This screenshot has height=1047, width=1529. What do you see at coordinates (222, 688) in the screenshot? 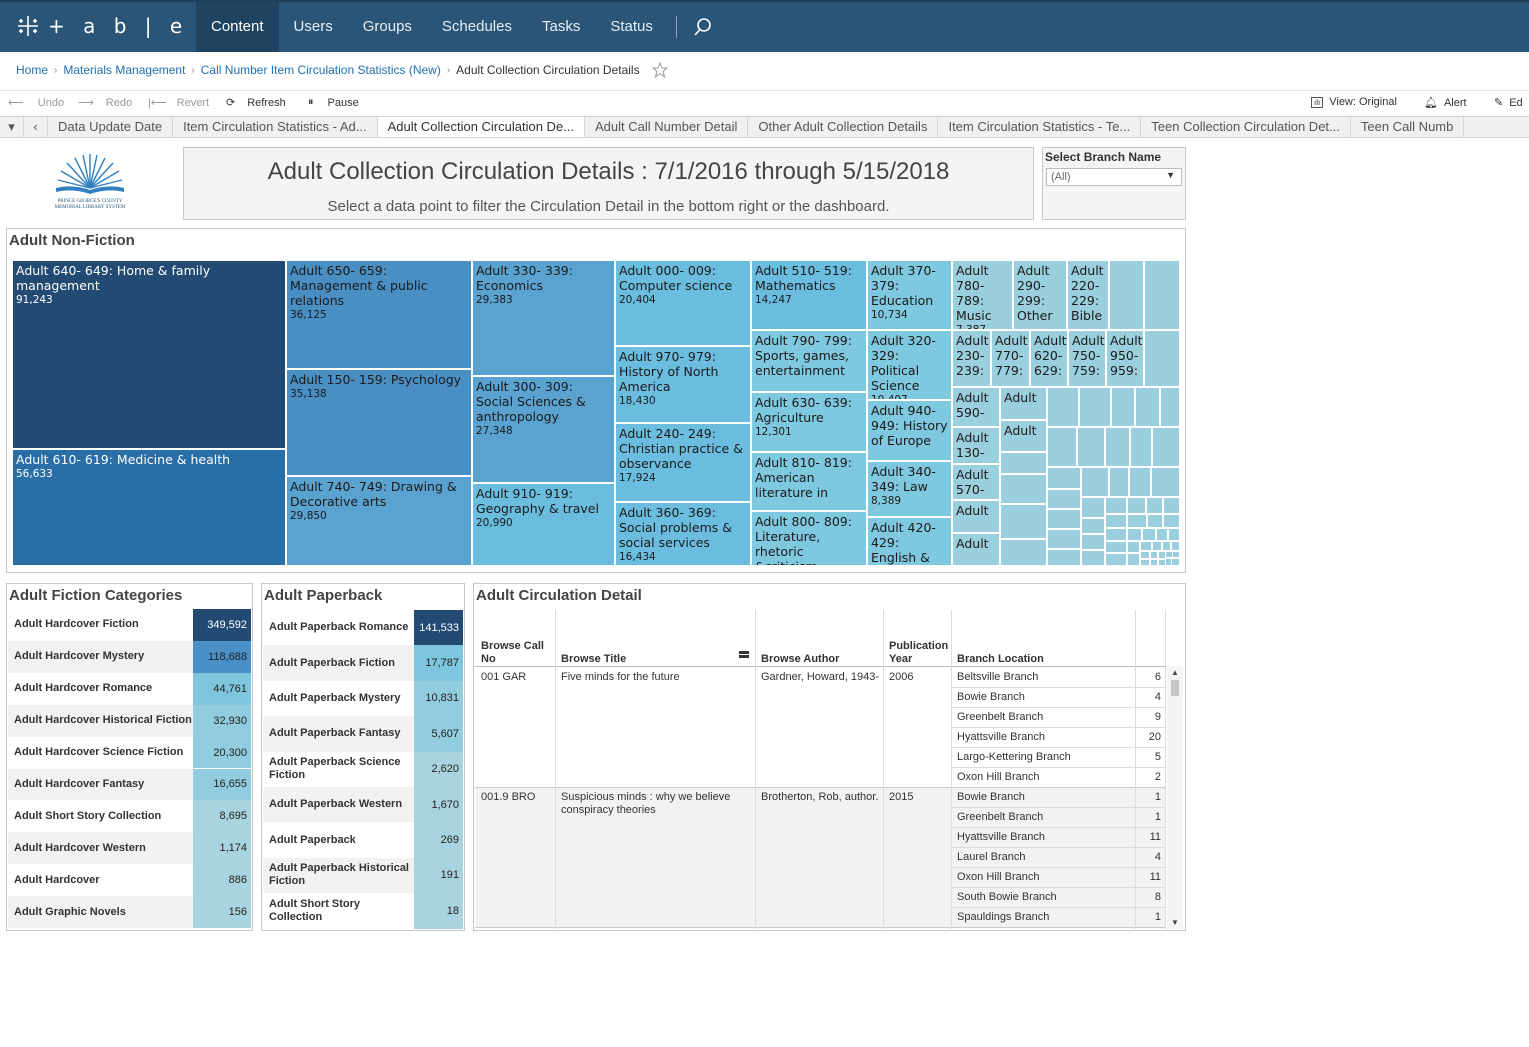
I see `fiction-row-value: 44,761` at bounding box center [222, 688].